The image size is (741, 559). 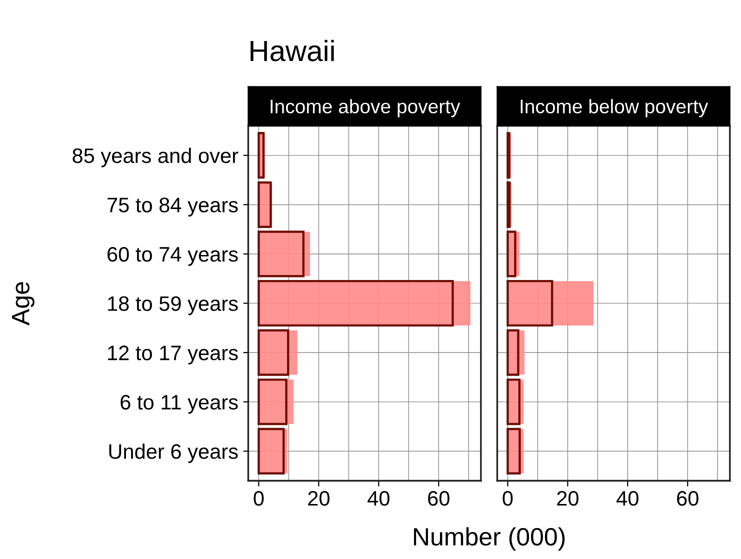 I want to click on y-tick-label: 60 to 74 years, so click(x=173, y=256).